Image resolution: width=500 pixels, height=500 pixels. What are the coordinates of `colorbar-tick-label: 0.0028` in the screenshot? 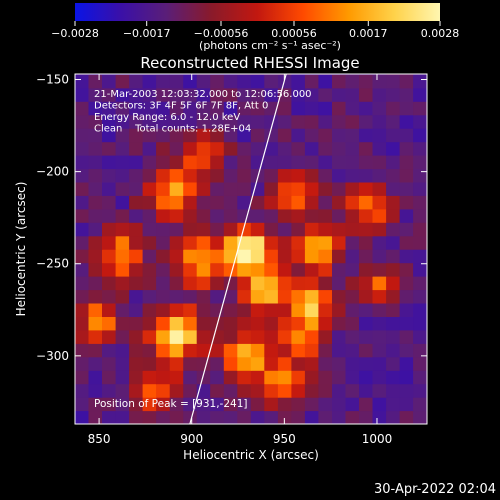 It's located at (440, 33).